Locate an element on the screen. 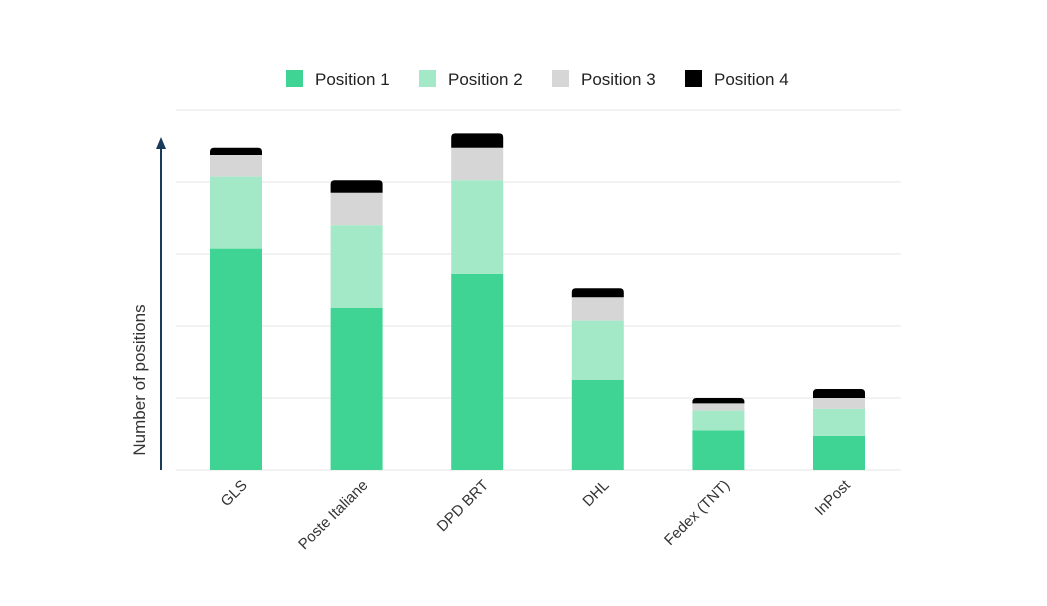 This screenshot has height=606, width=1047. bar-stack-dhl is located at coordinates (597, 379).